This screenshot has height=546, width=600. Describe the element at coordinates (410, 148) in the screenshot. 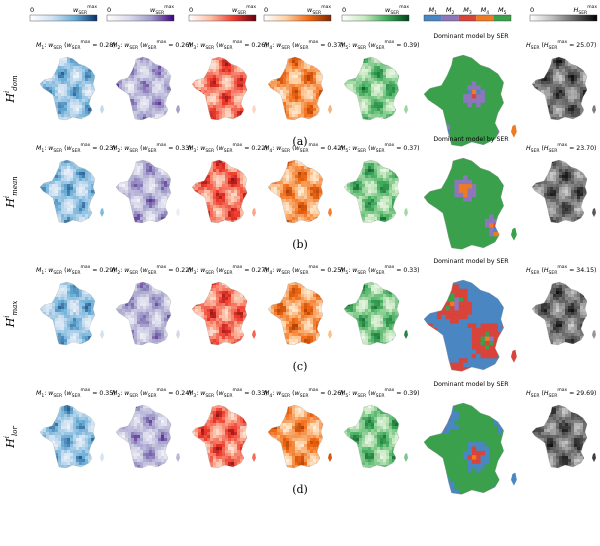

I see `weight-max-value: 0.37` at that location.